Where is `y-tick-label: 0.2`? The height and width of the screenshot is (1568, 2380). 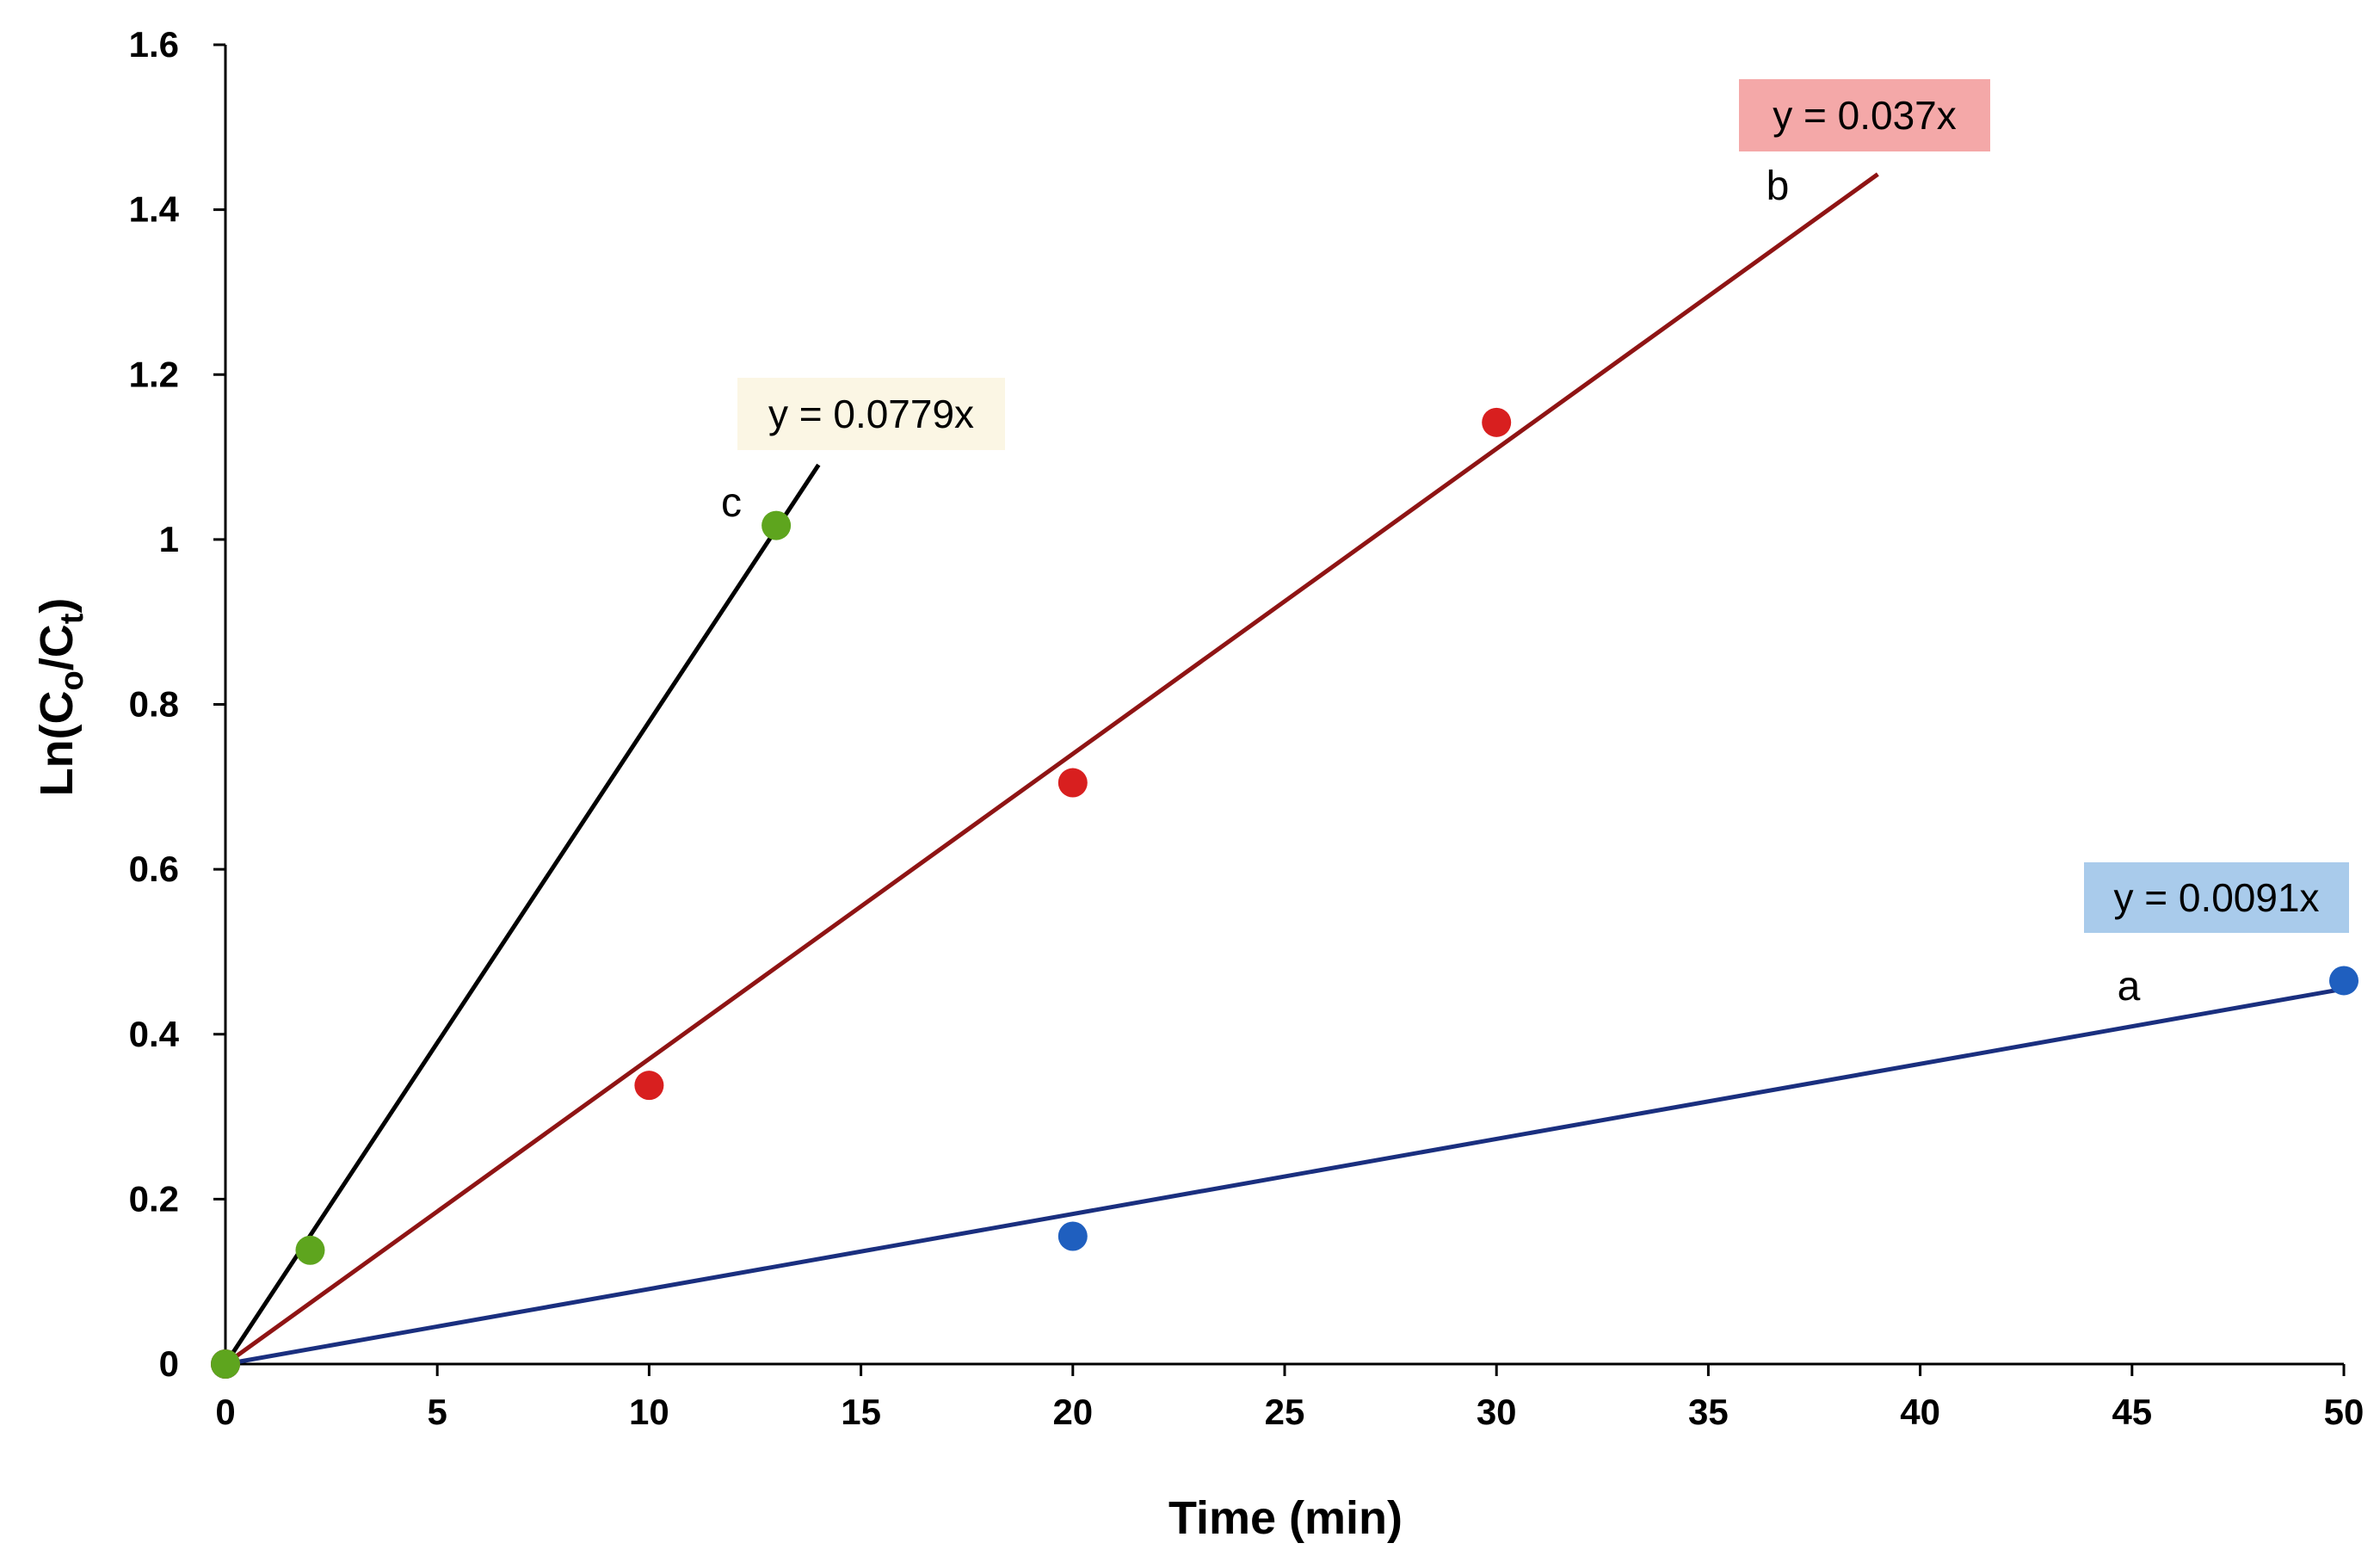
y-tick-label: 0.2 is located at coordinates (154, 1199).